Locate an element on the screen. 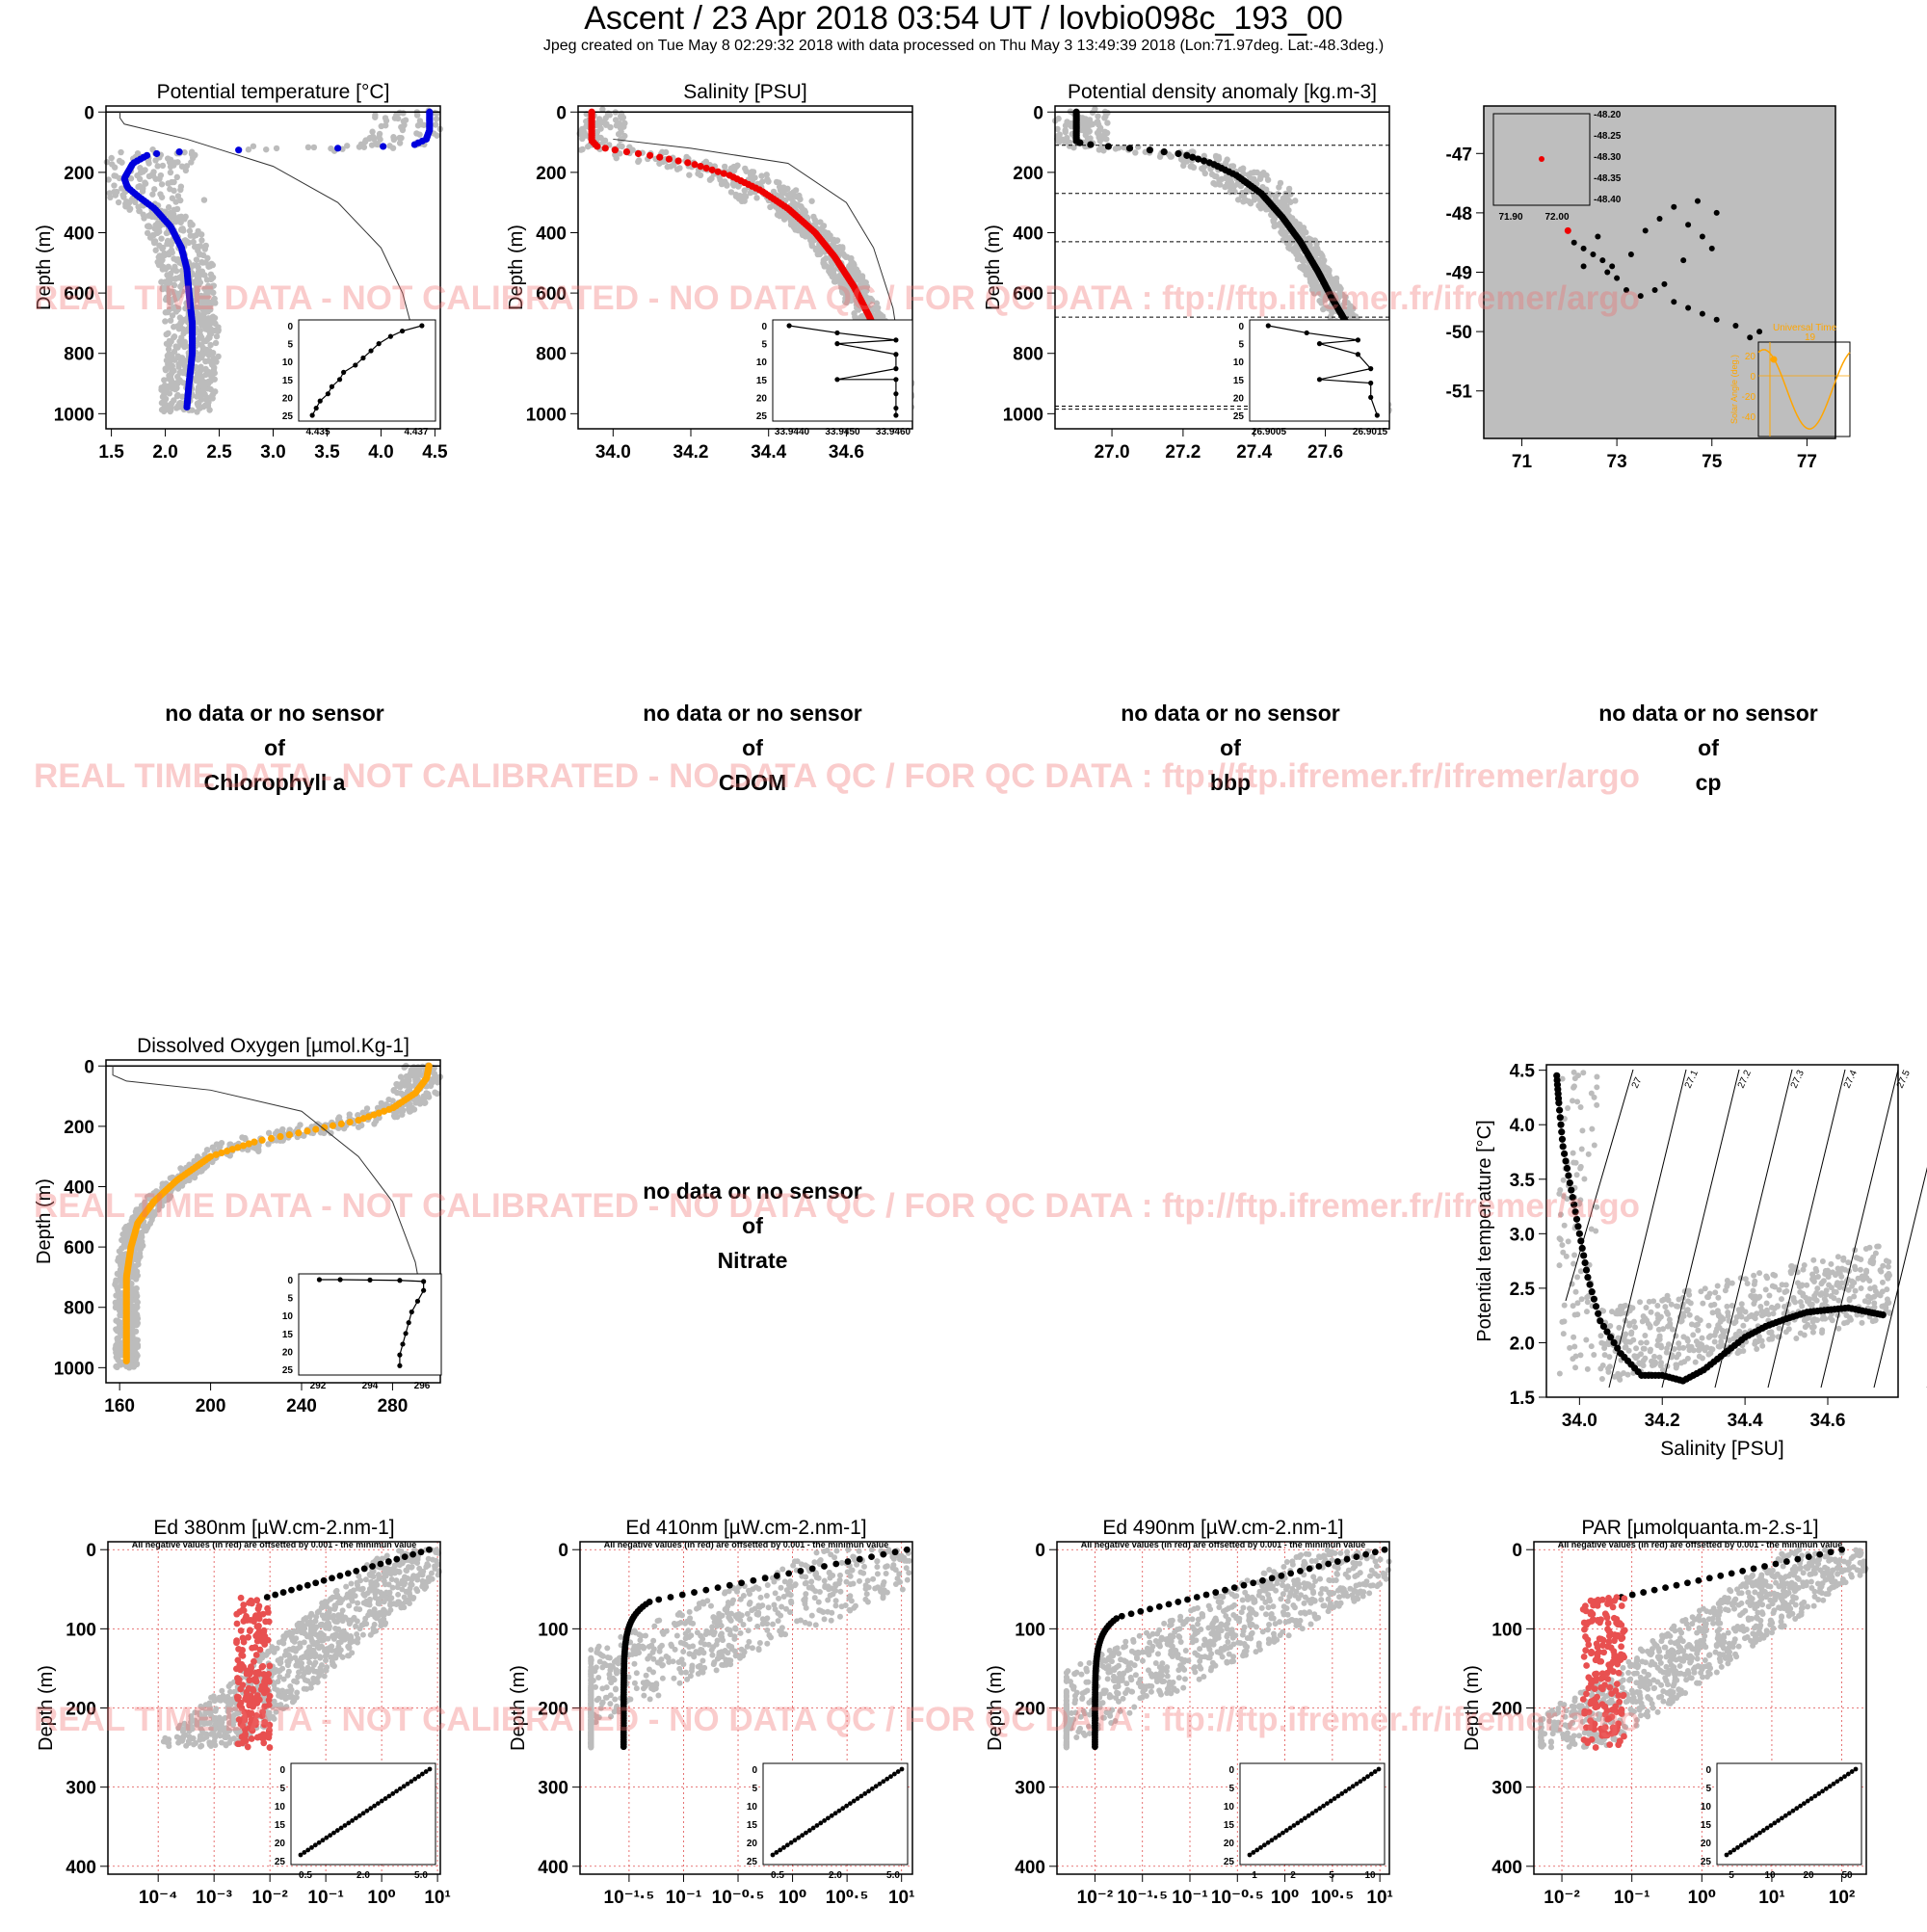 Image resolution: width=1927 pixels, height=1932 pixels. x-tick-label: 1.5 is located at coordinates (111, 452).